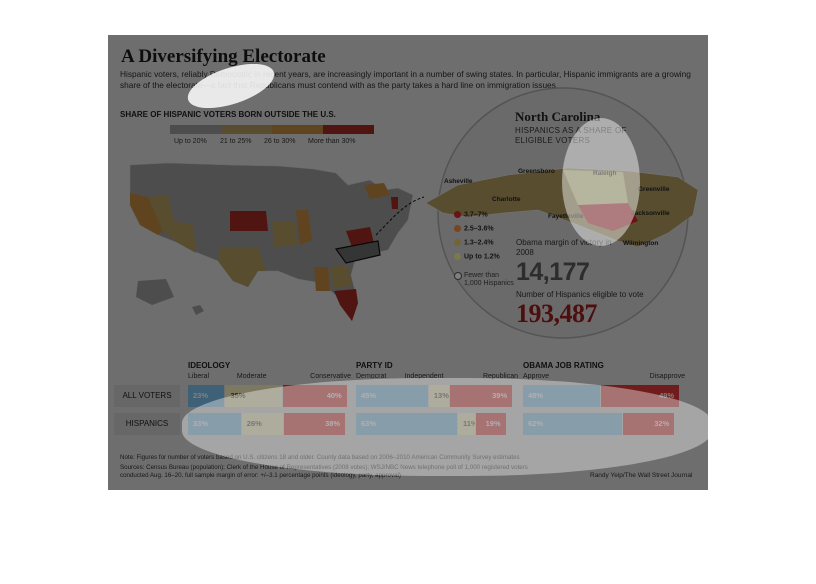 The height and width of the screenshot is (584, 816). I want to click on nc-city-3: Charlotte, so click(506, 199).